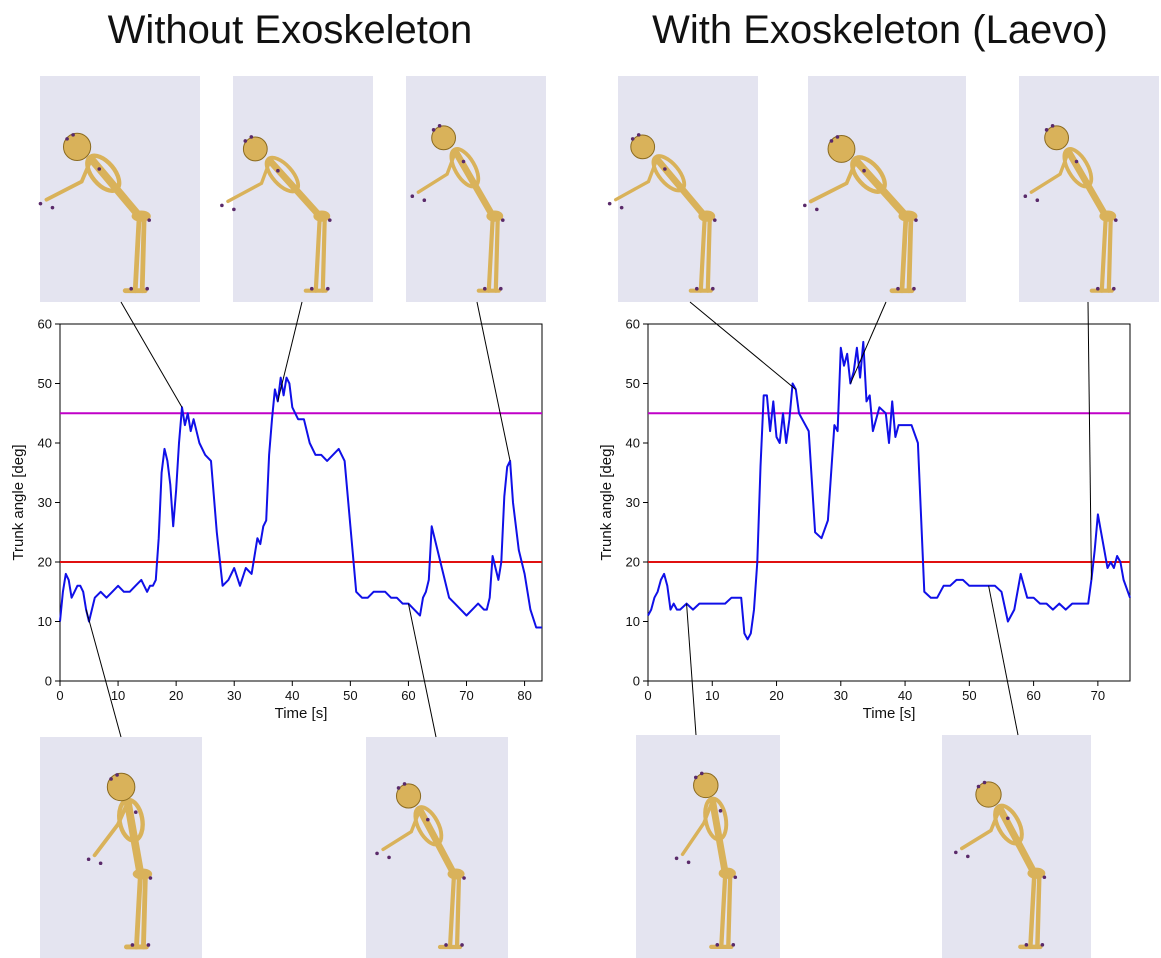 The height and width of the screenshot is (958, 1161). I want to click on y-tick-label: 40, so click(633, 443).